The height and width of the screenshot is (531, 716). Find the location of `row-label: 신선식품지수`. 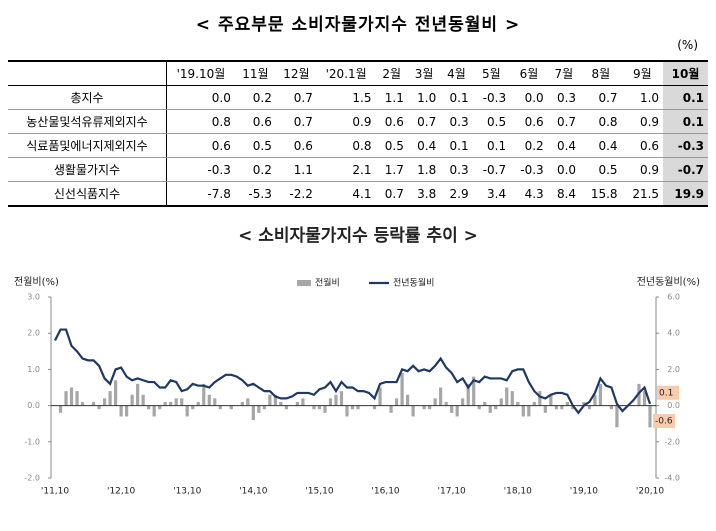

row-label: 신선식품지수 is located at coordinates (87, 194).